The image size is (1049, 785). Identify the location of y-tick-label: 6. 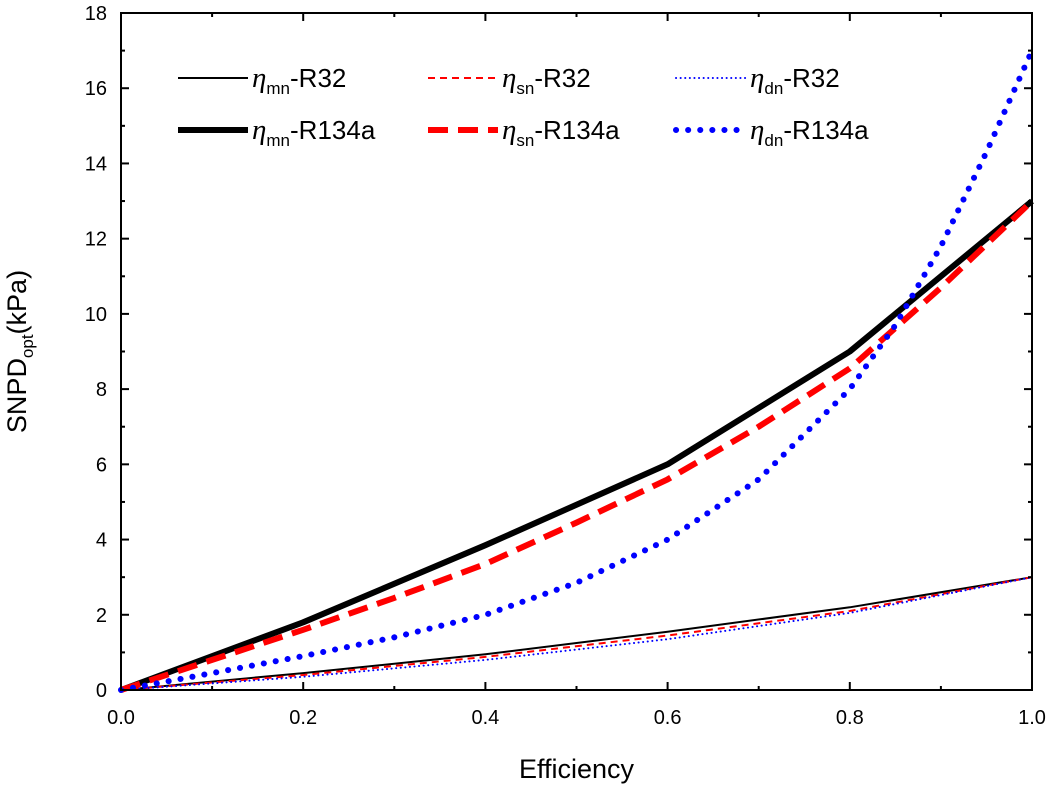
(101, 465).